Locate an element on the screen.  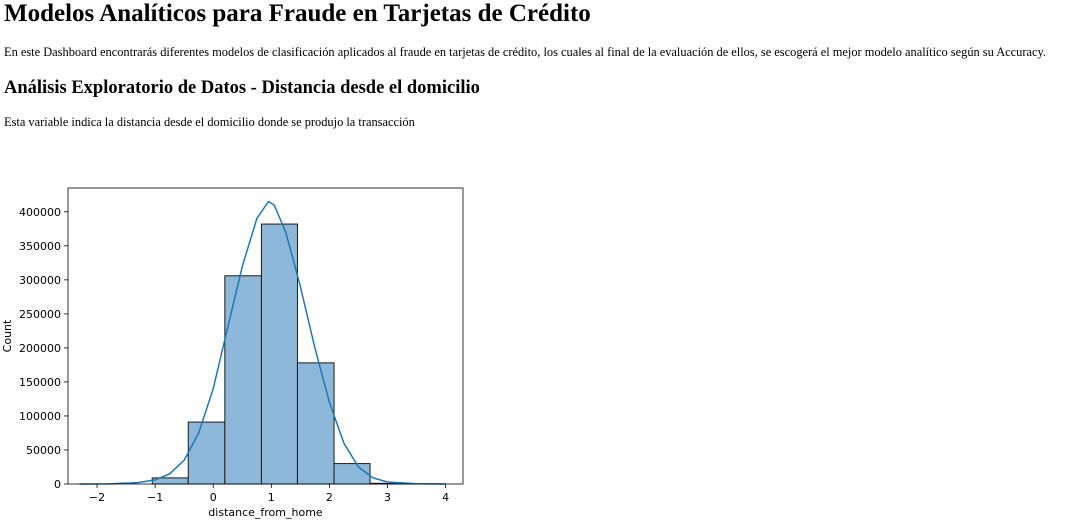
x-tick-label: −2 is located at coordinates (97, 497).